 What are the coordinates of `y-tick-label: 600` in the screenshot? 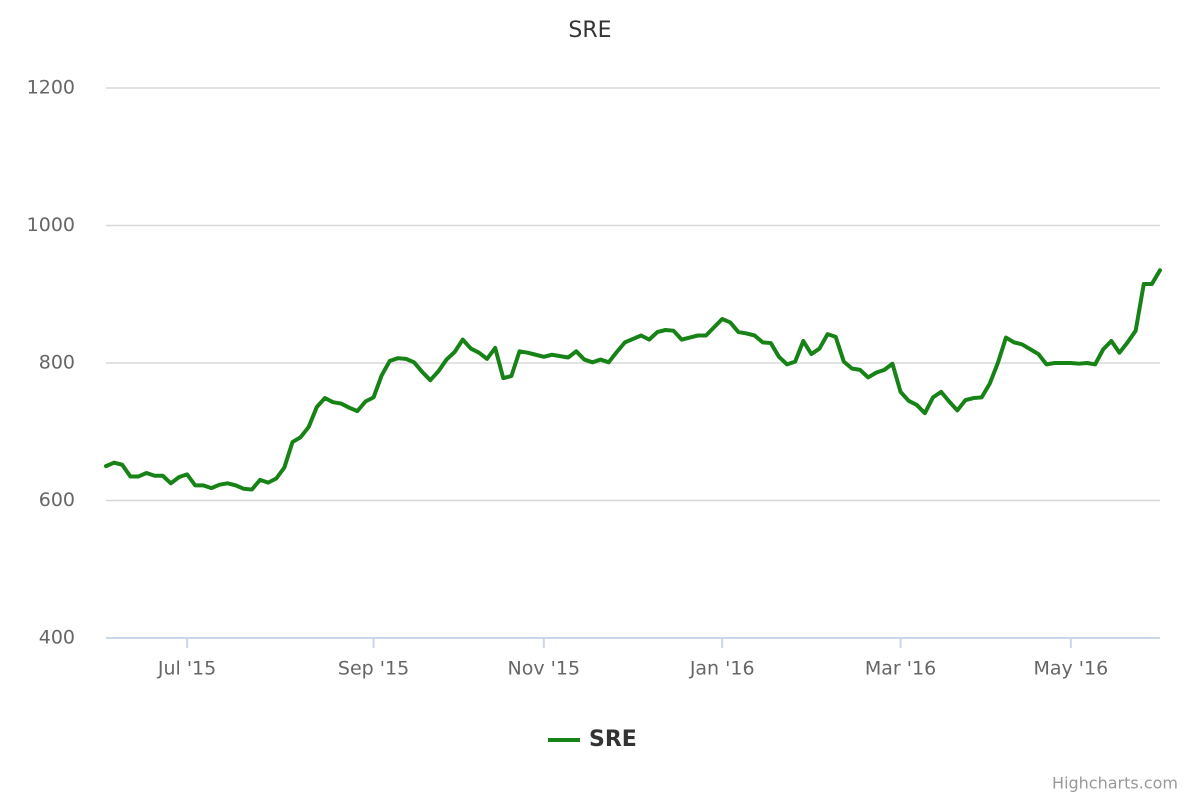 It's located at (57, 500).